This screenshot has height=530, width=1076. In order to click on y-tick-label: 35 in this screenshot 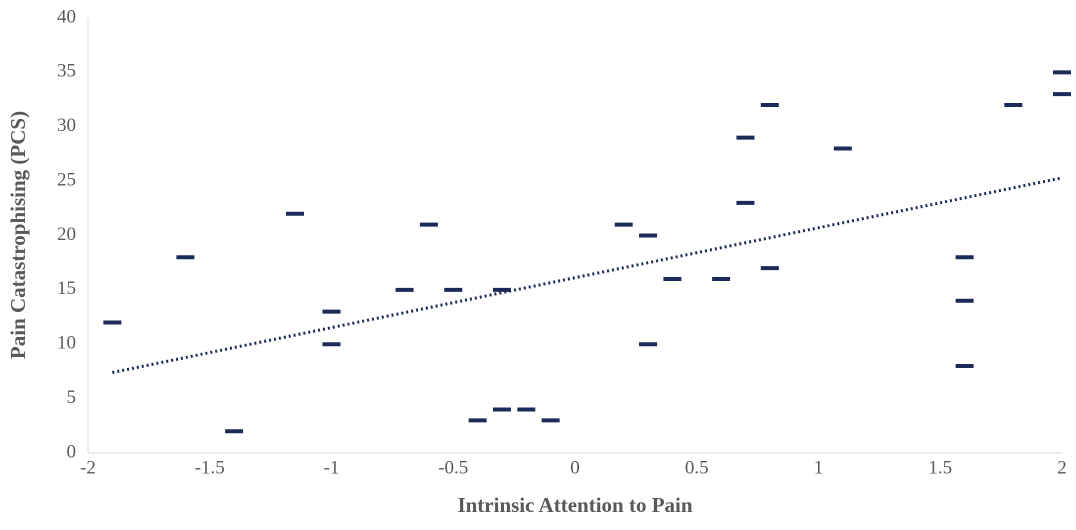, I will do `click(66, 71)`.